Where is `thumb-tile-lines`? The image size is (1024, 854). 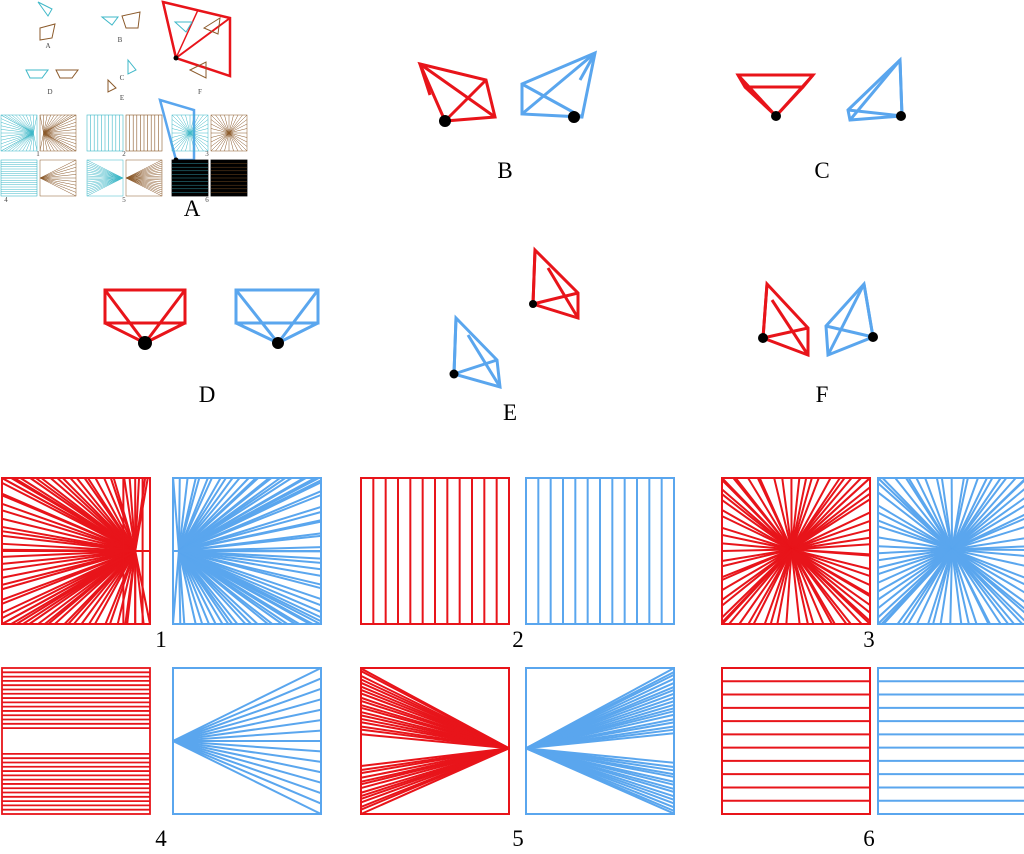
thumb-tile-lines is located at coordinates (144, 133).